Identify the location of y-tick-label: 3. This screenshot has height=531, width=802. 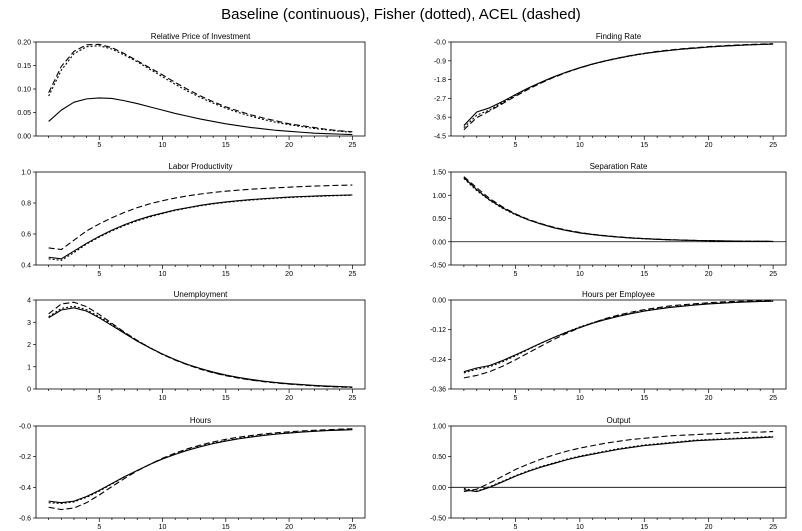
(29, 323).